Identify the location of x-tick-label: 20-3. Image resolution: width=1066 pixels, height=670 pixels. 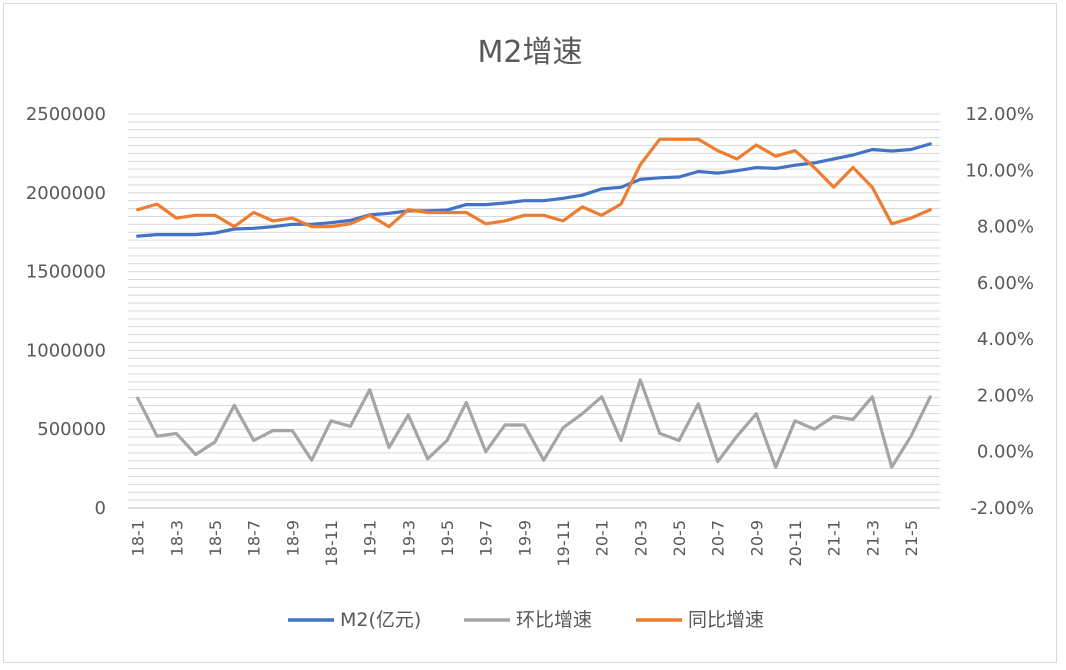
(640, 538).